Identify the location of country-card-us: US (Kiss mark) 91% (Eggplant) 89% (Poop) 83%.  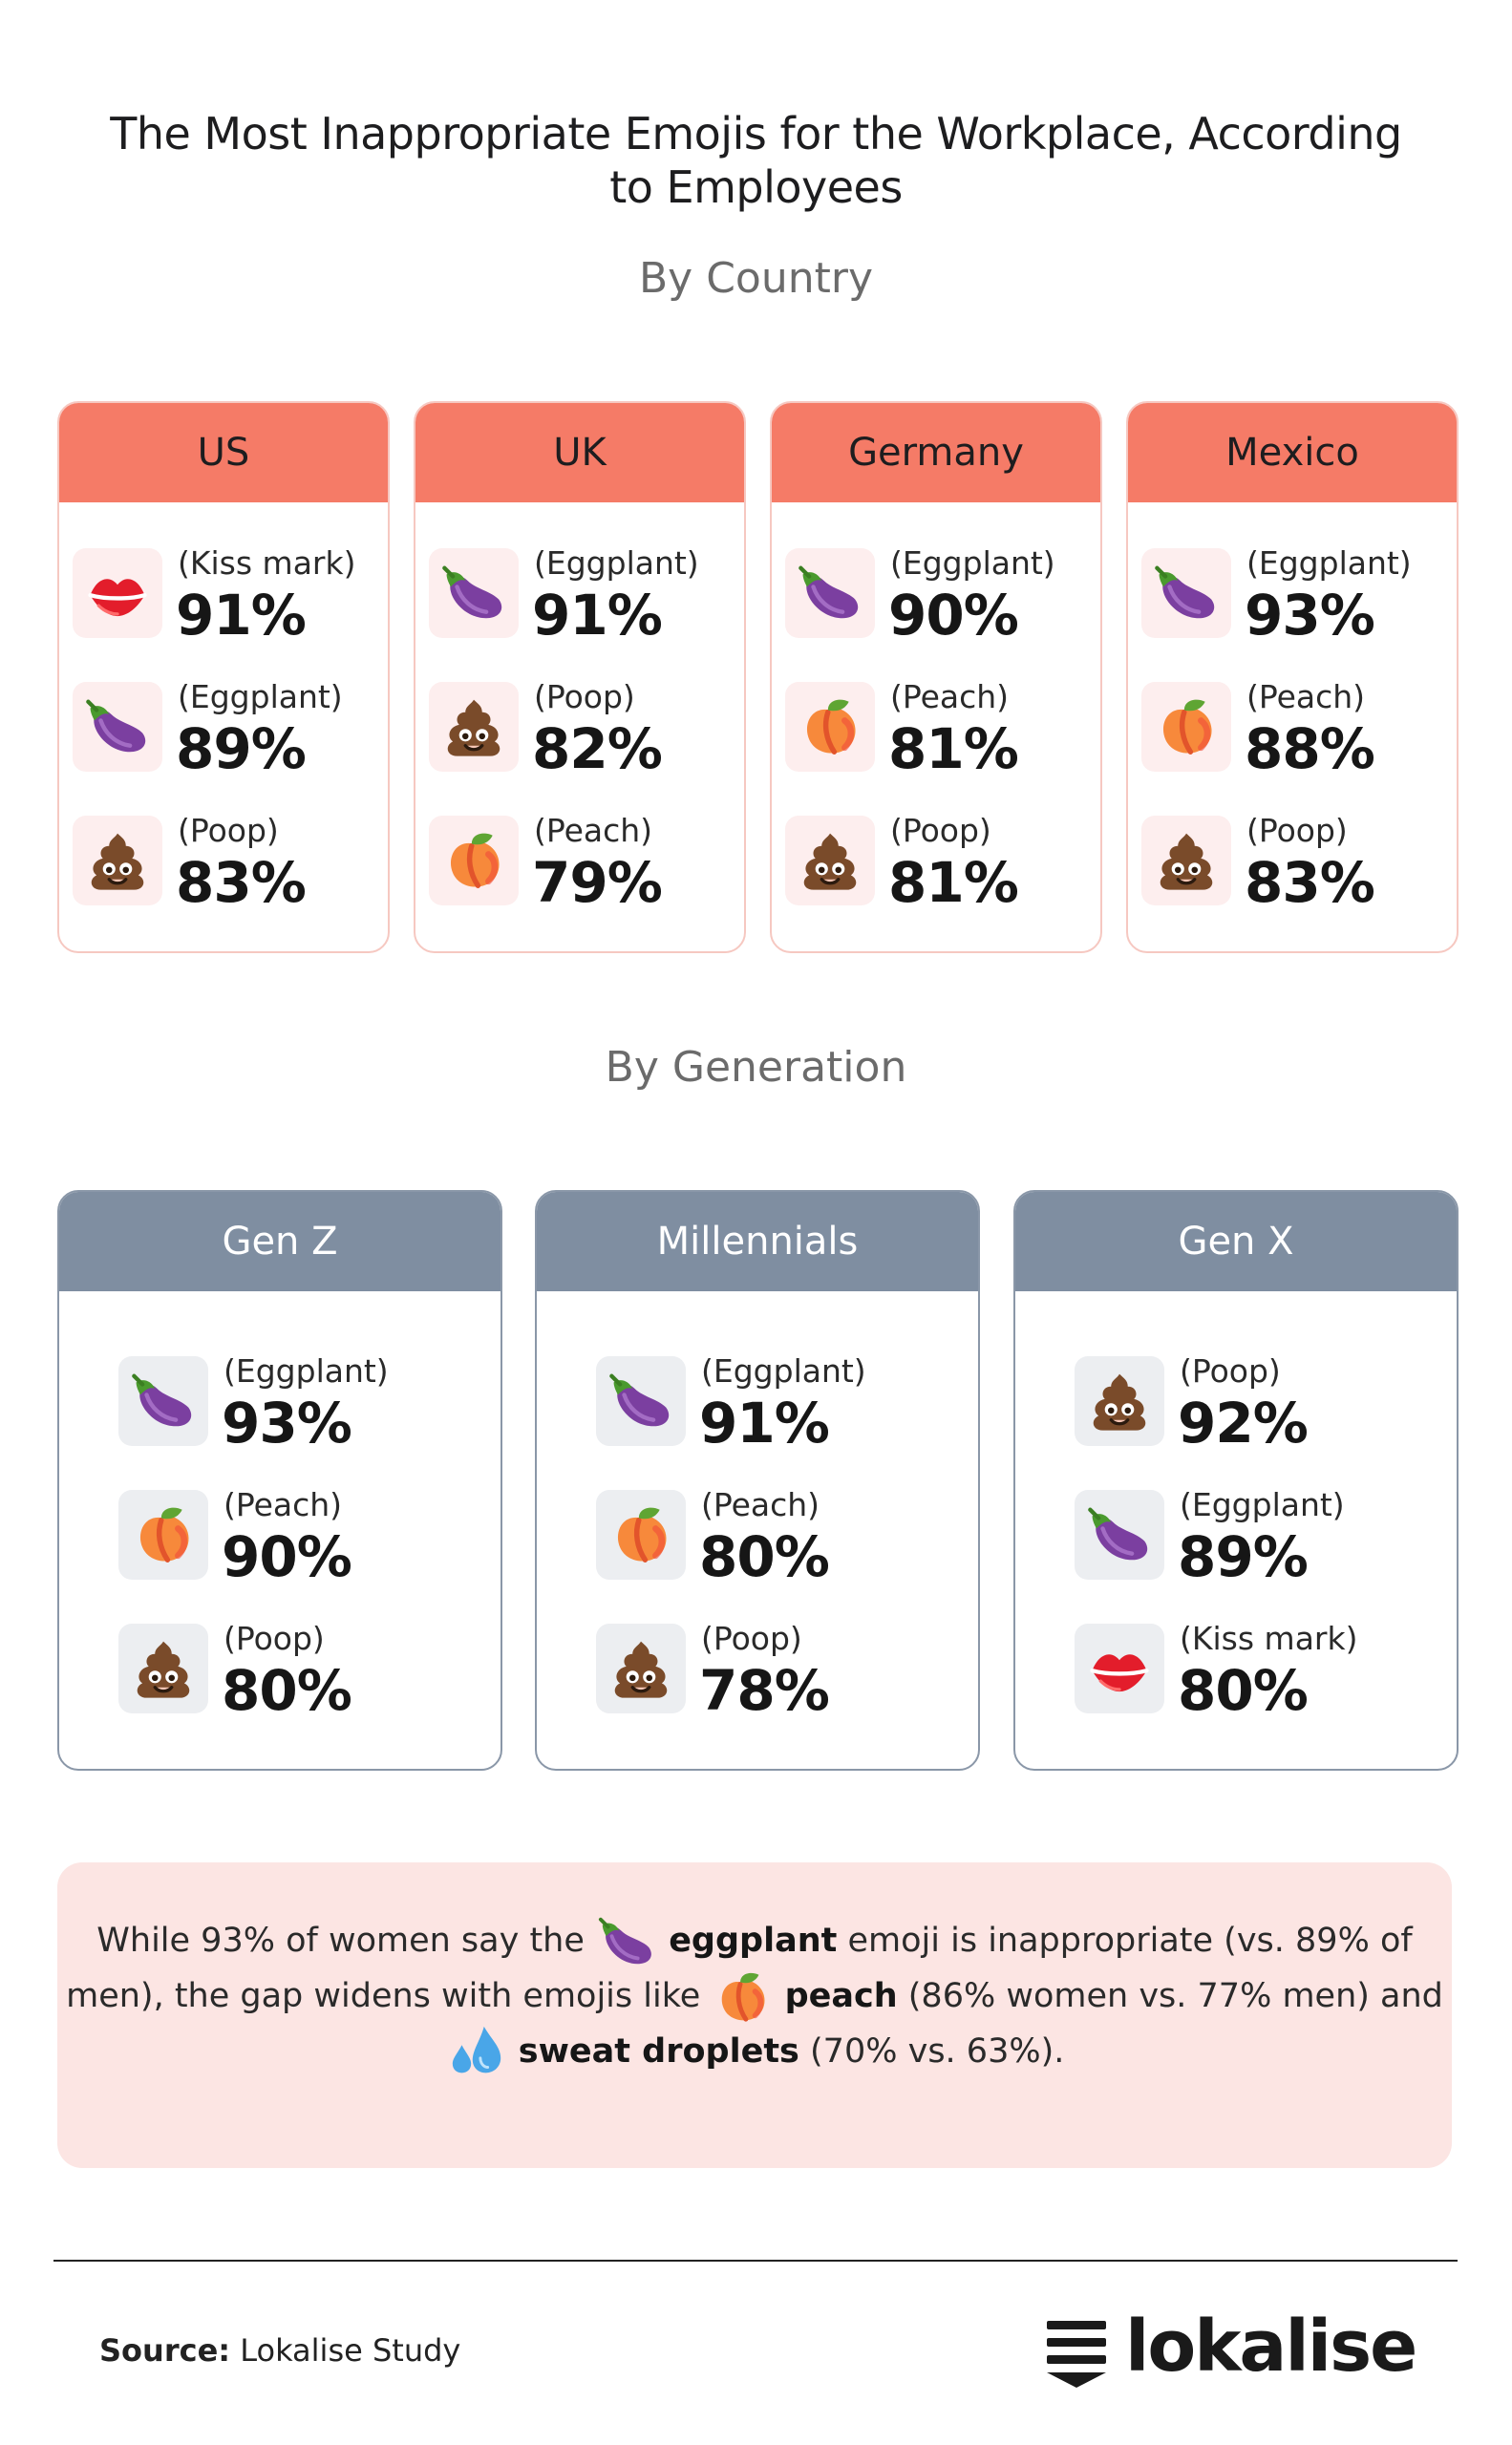
(223, 677).